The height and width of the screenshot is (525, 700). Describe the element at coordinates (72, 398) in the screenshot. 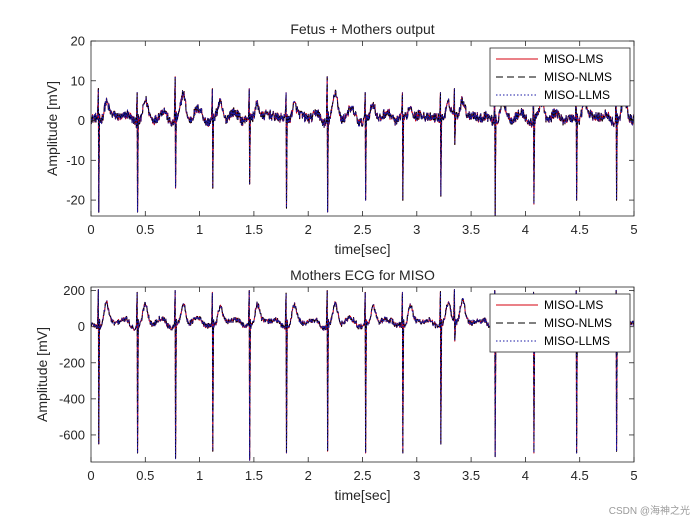

I see `y-tick-label: -400` at that location.